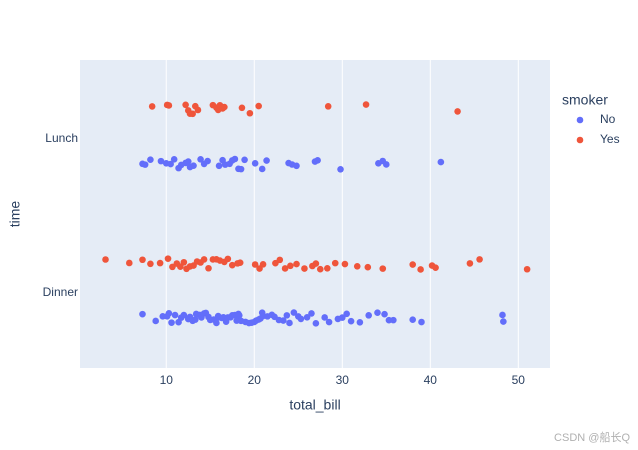 This screenshot has width=638, height=450. I want to click on x-axis-title: total_bill, so click(314, 405).